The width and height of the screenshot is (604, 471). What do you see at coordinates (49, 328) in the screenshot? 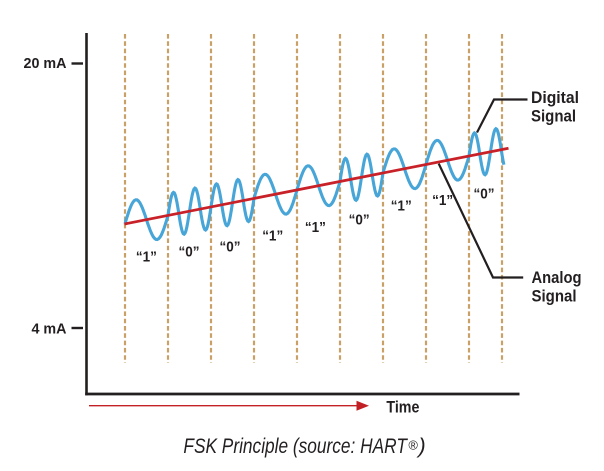
I see `svg-text: 4 mA` at bounding box center [49, 328].